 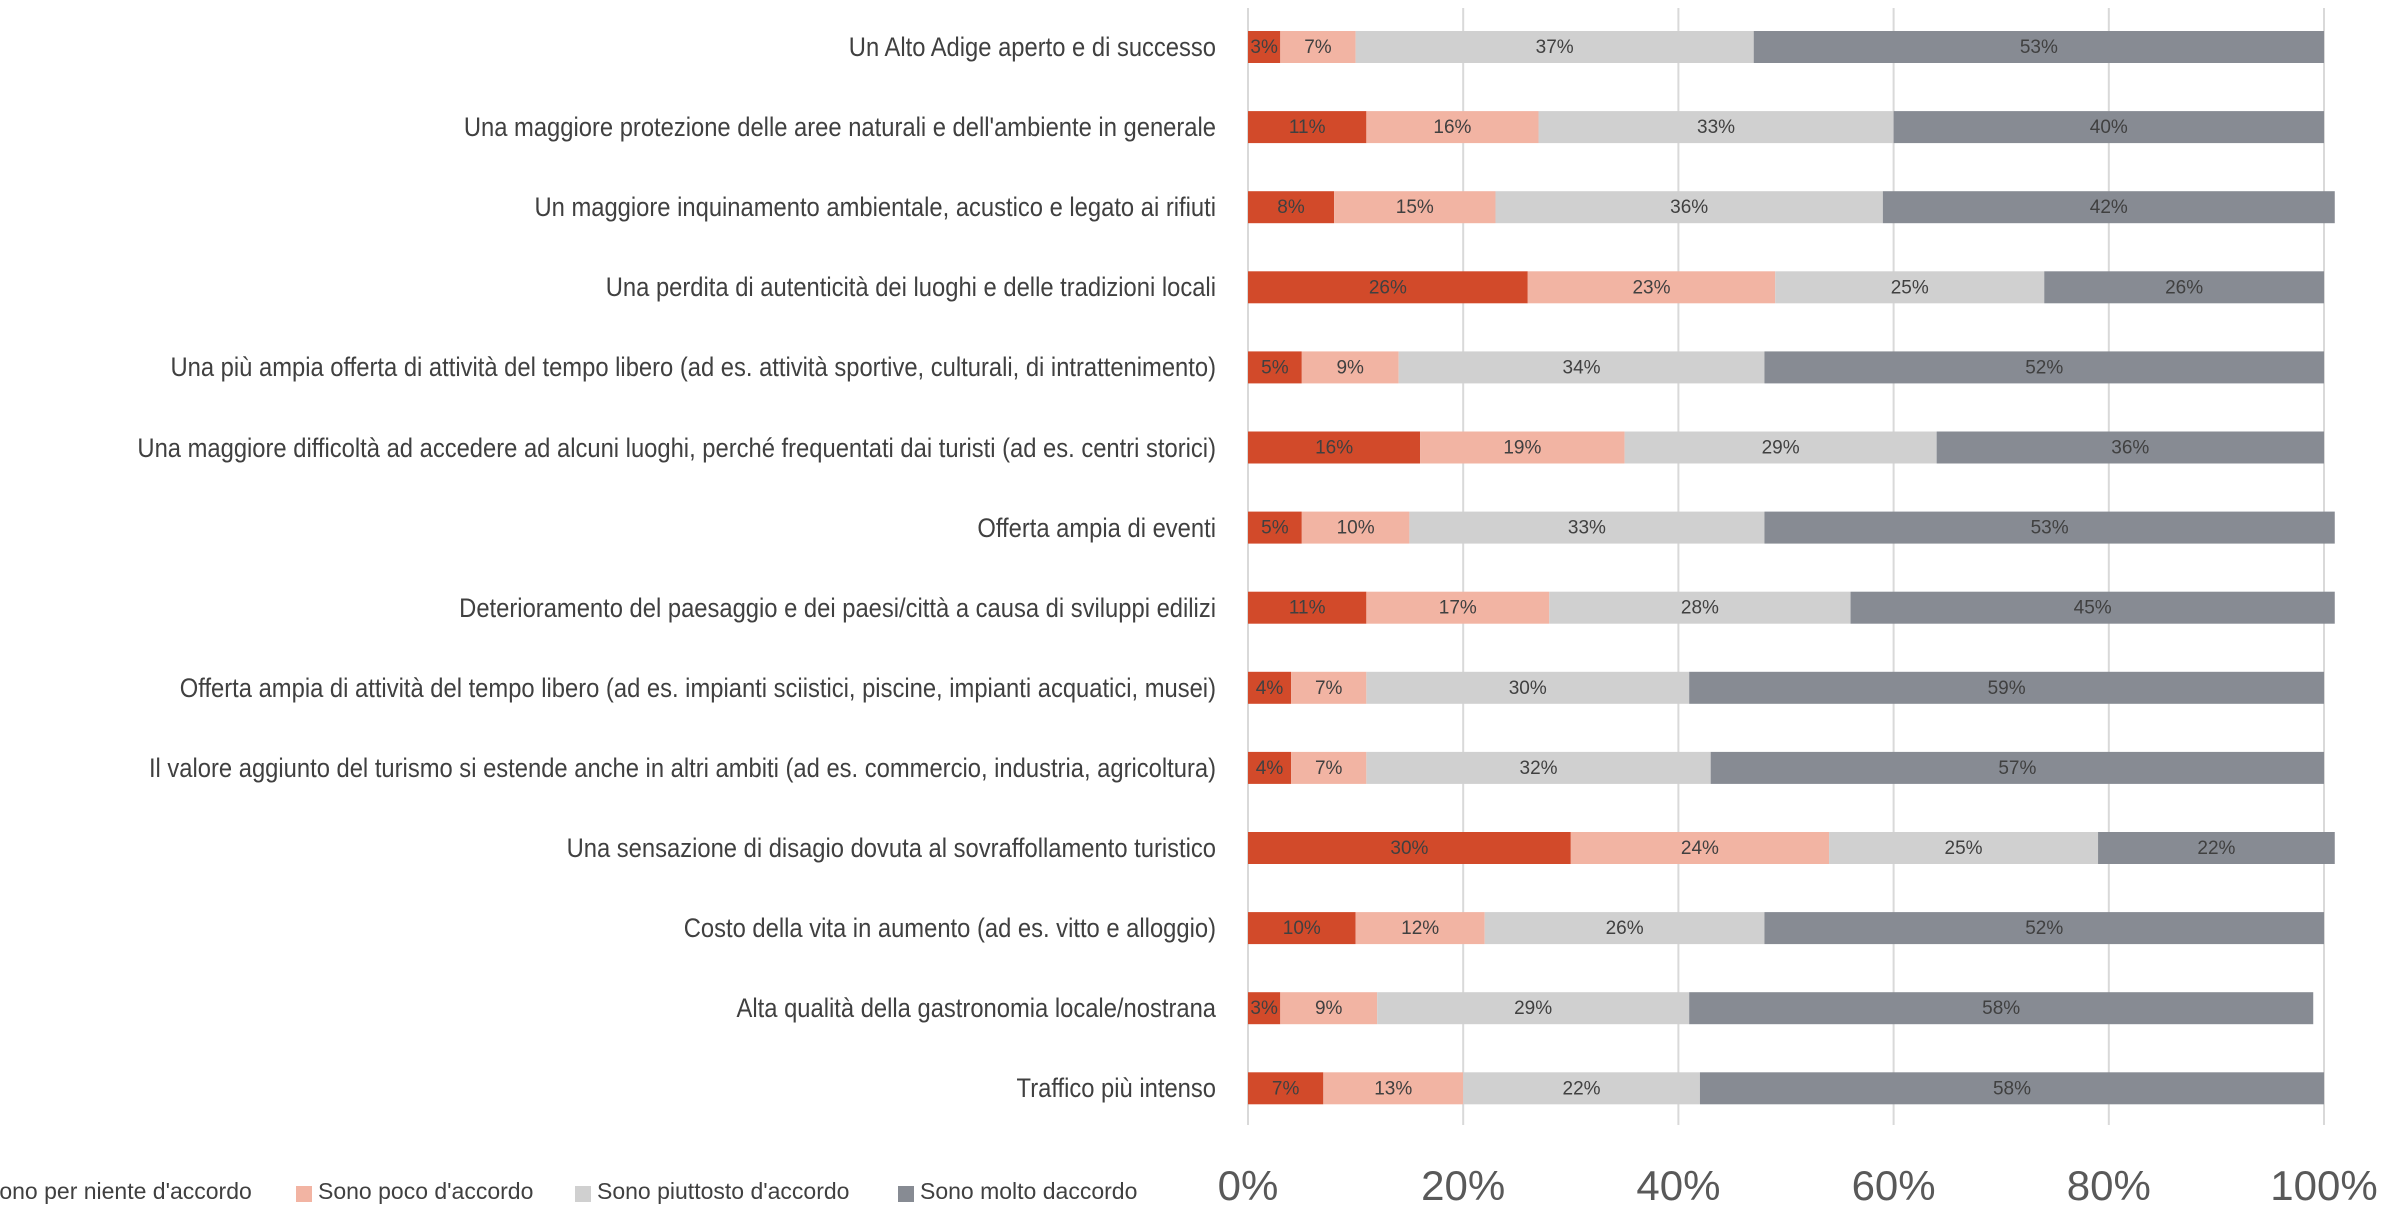 I want to click on data-label: 29%, so click(x=1533, y=1008).